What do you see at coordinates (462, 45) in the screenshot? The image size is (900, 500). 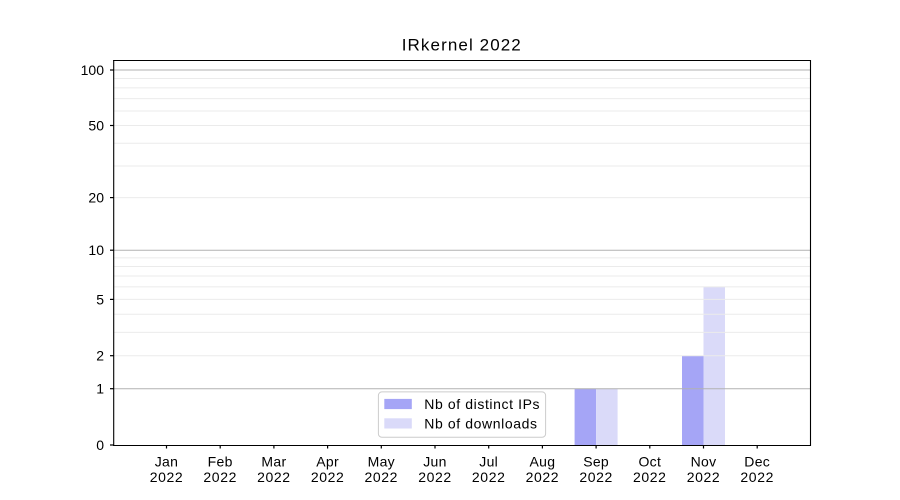 I see `svg-text: IRkernel 2022` at bounding box center [462, 45].